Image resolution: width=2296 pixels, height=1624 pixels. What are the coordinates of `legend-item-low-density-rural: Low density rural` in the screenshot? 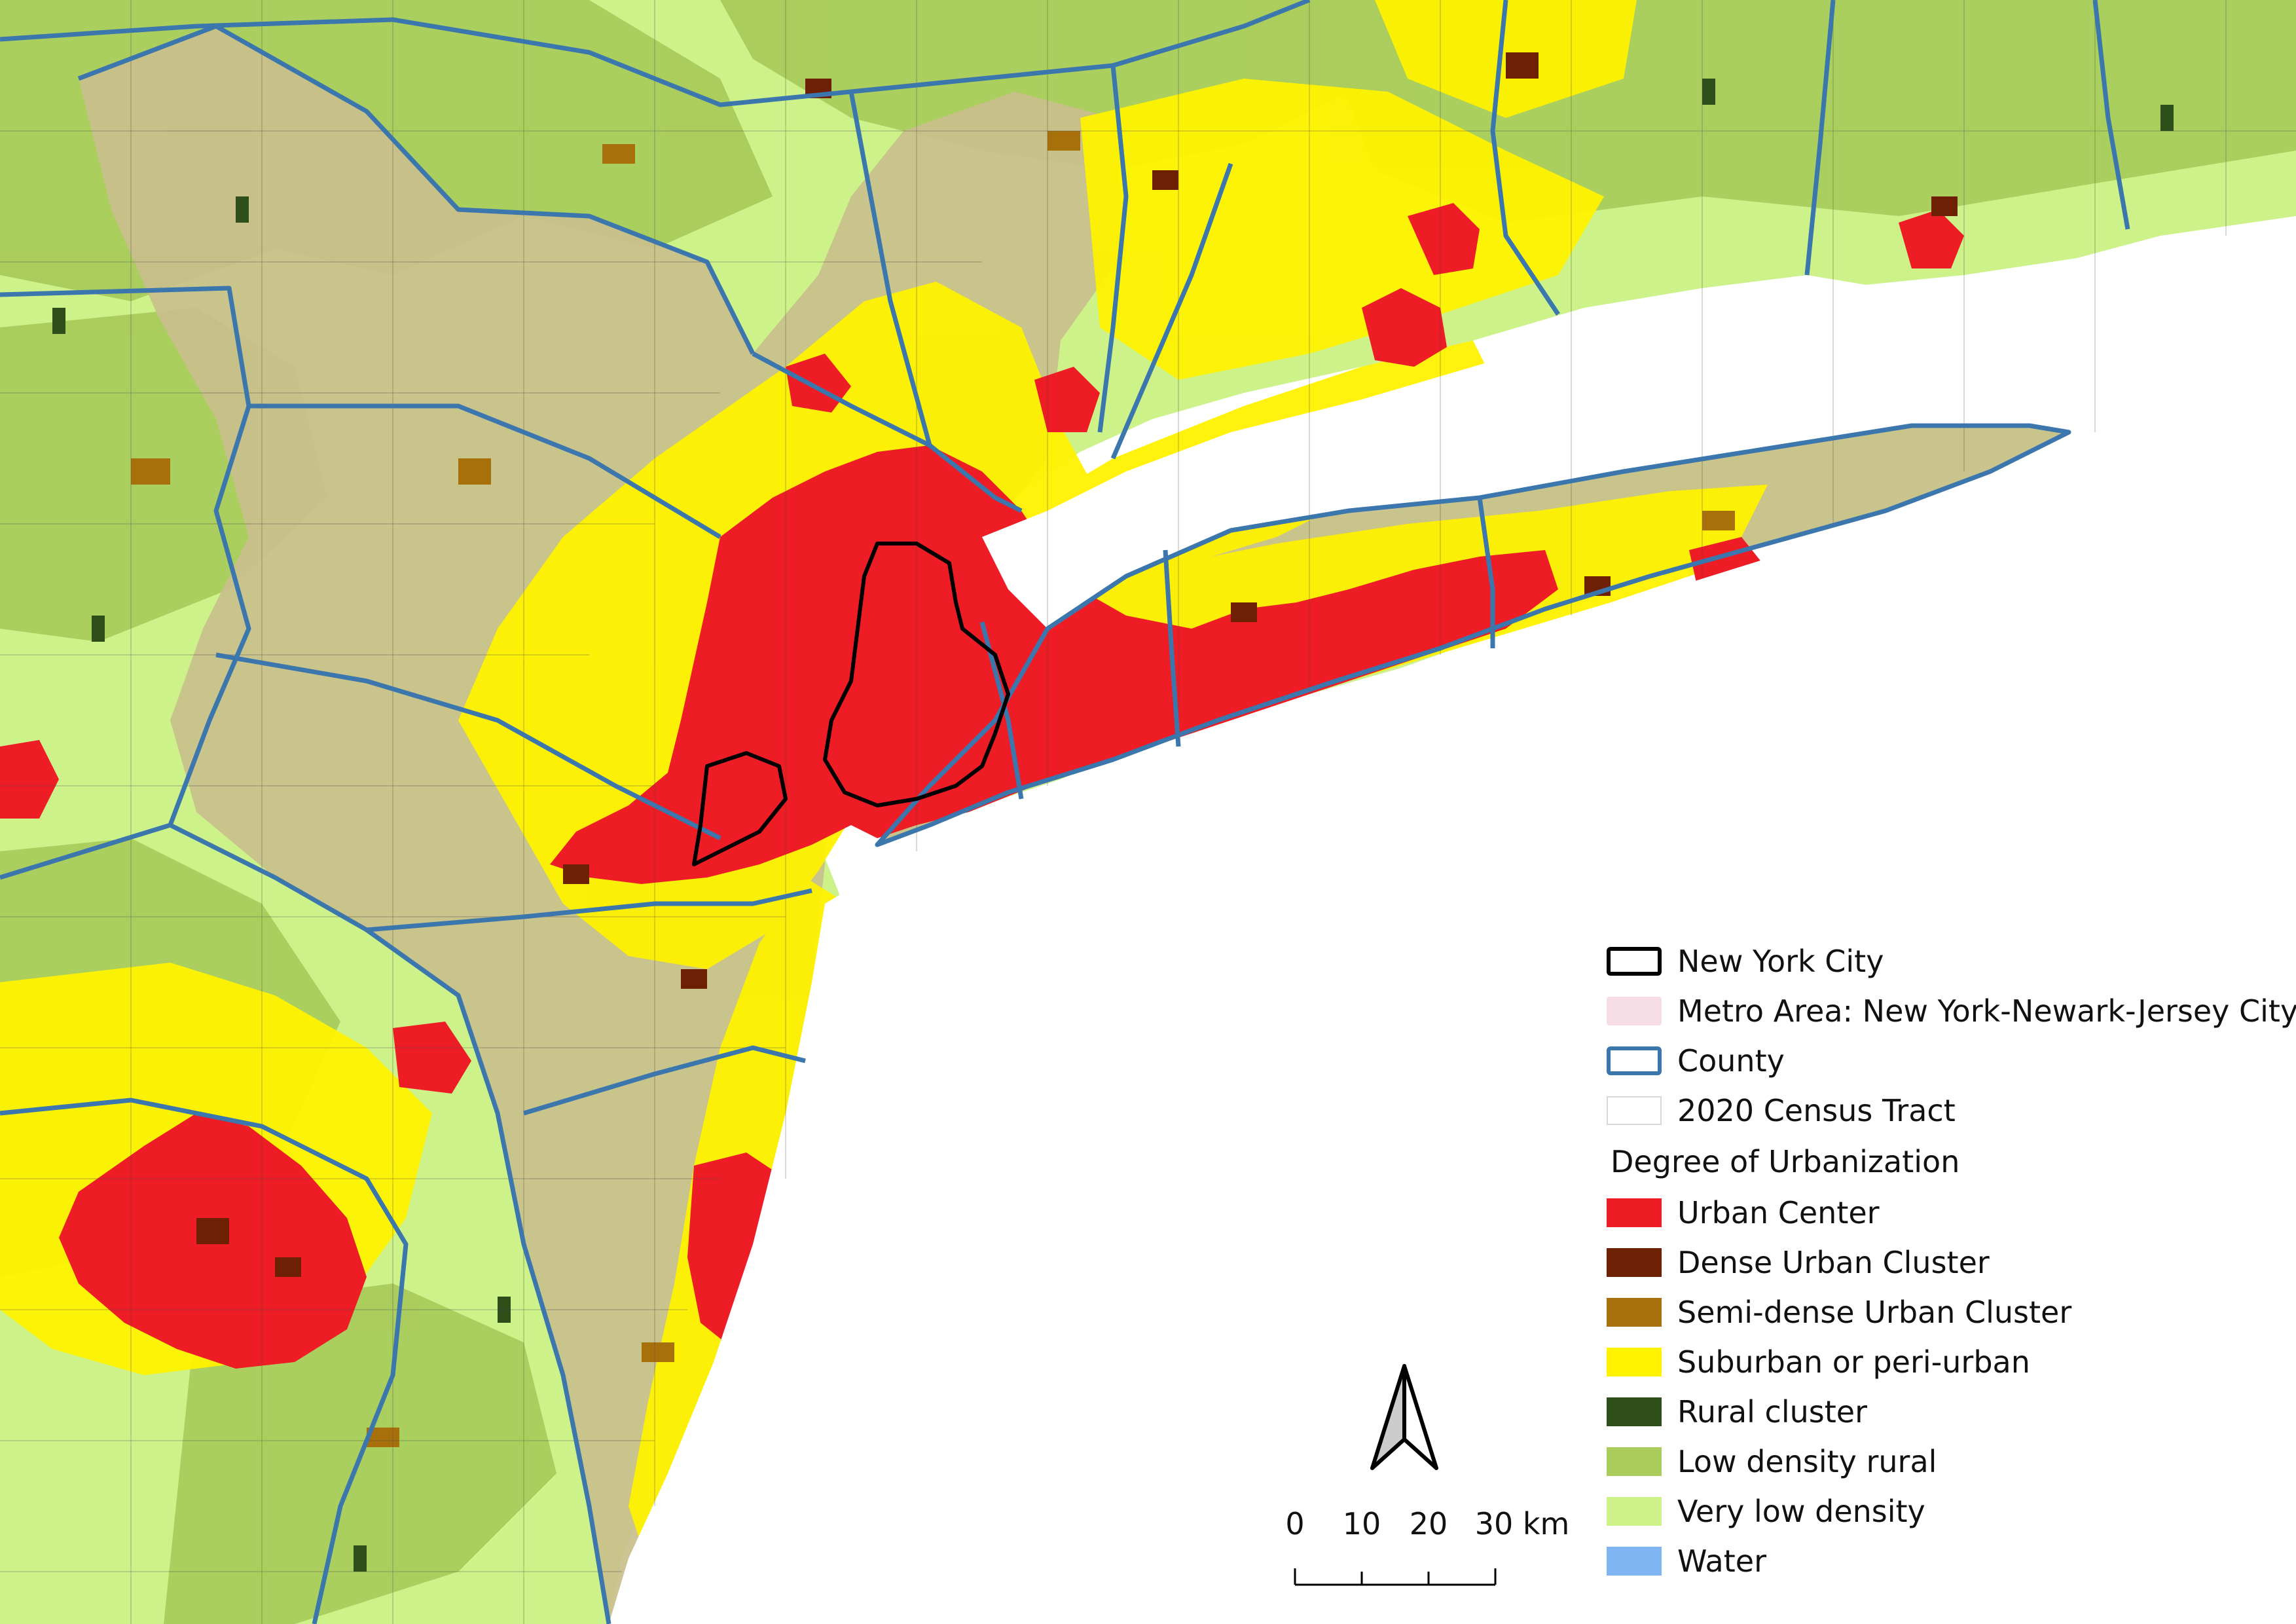 It's located at (1947, 1461).